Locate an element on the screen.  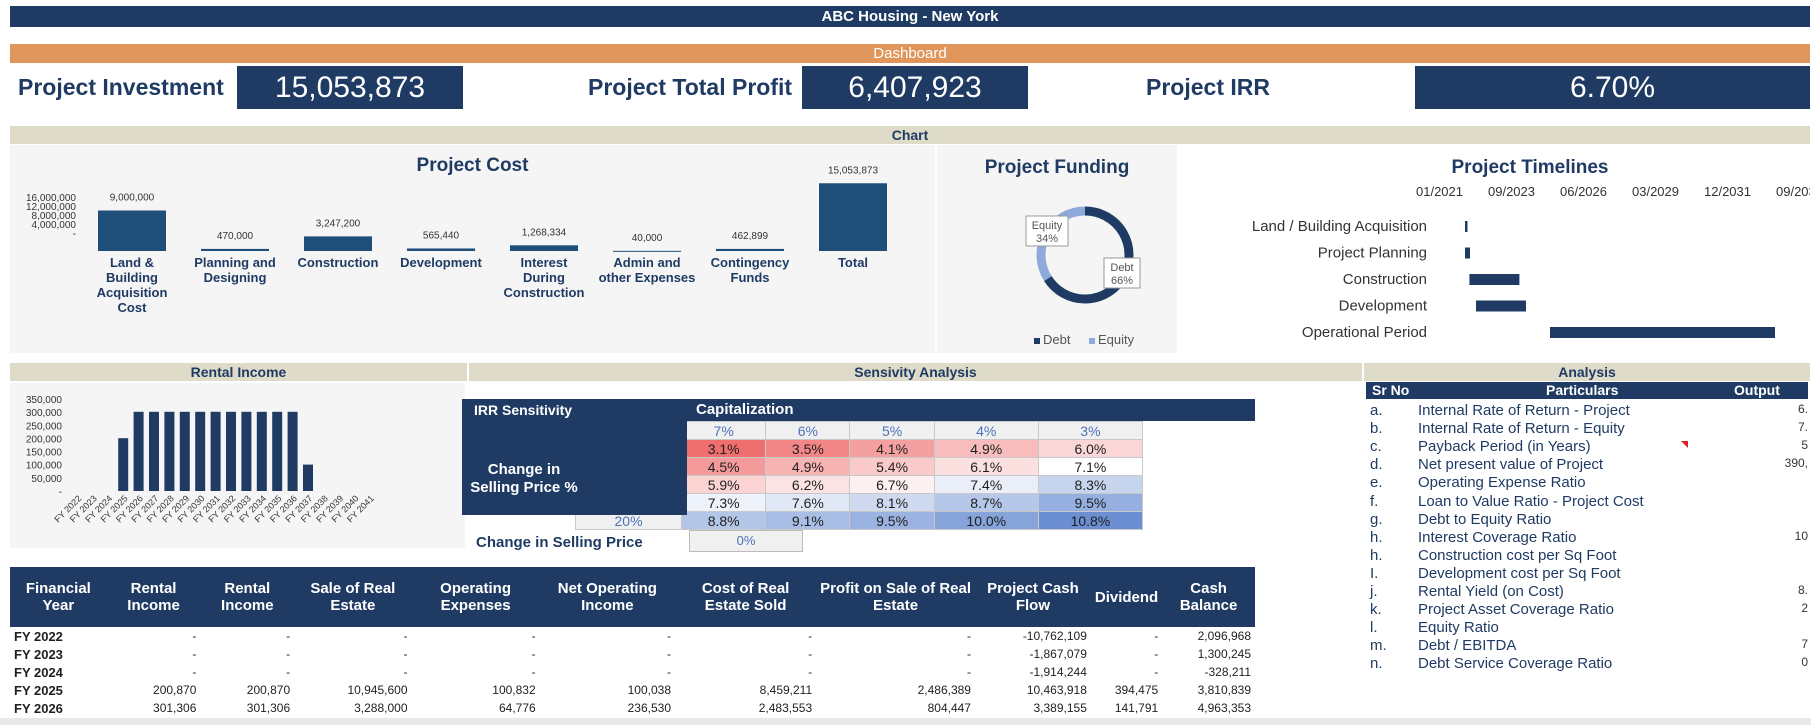
analysis-row: h. Construction cost per Sq Foot is located at coordinates (1588, 556).